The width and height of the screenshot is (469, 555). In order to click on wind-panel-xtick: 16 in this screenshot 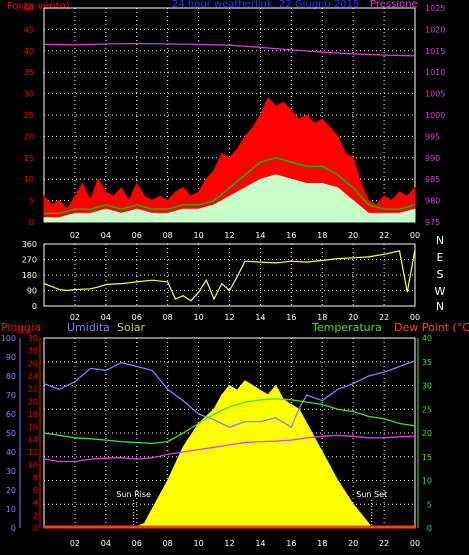, I will do `click(291, 235)`.